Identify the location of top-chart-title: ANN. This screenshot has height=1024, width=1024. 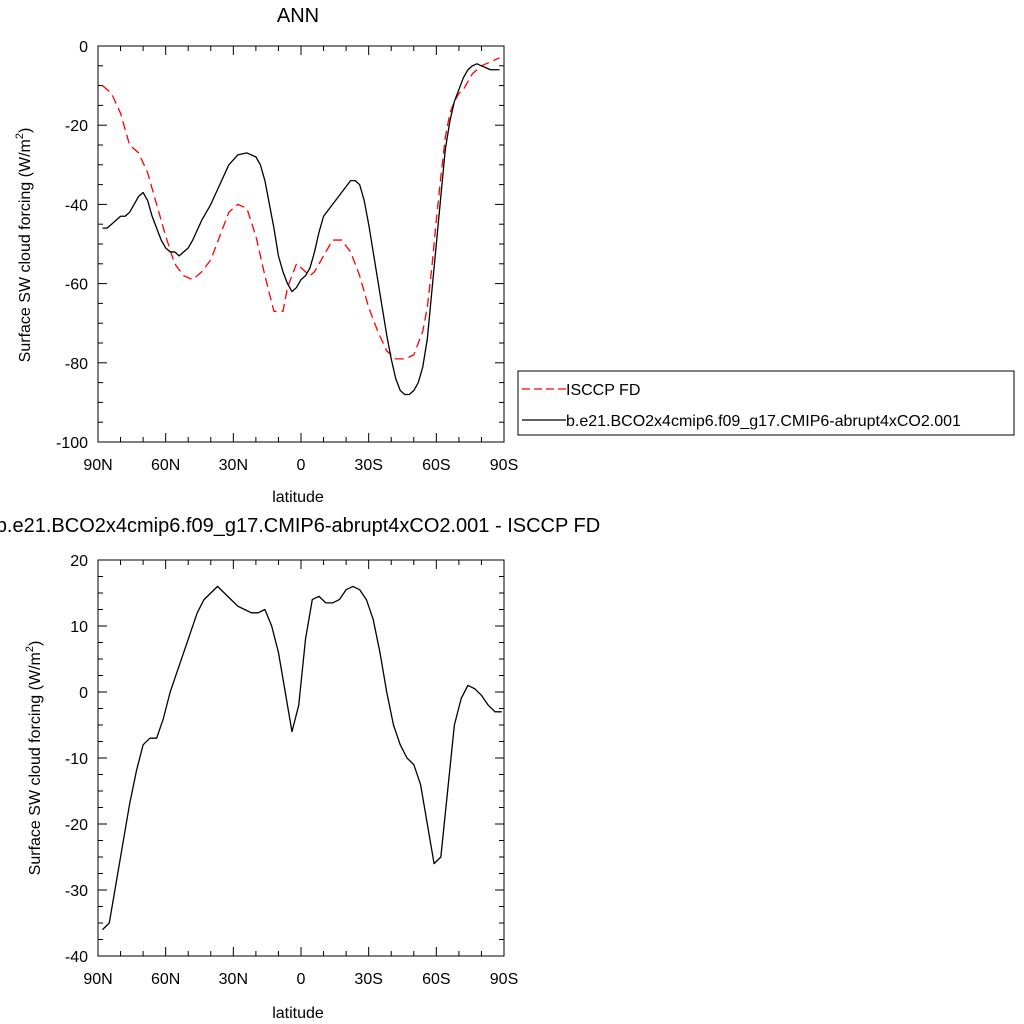
(298, 16).